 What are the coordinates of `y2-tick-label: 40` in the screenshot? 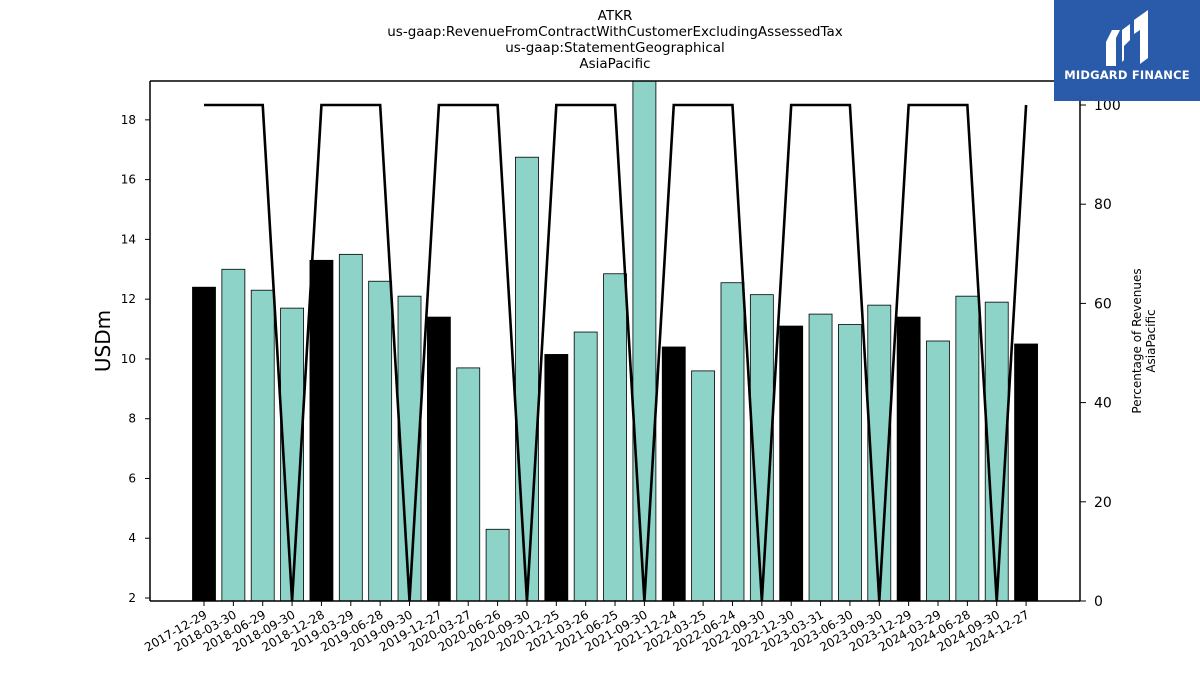 It's located at (1103, 404).